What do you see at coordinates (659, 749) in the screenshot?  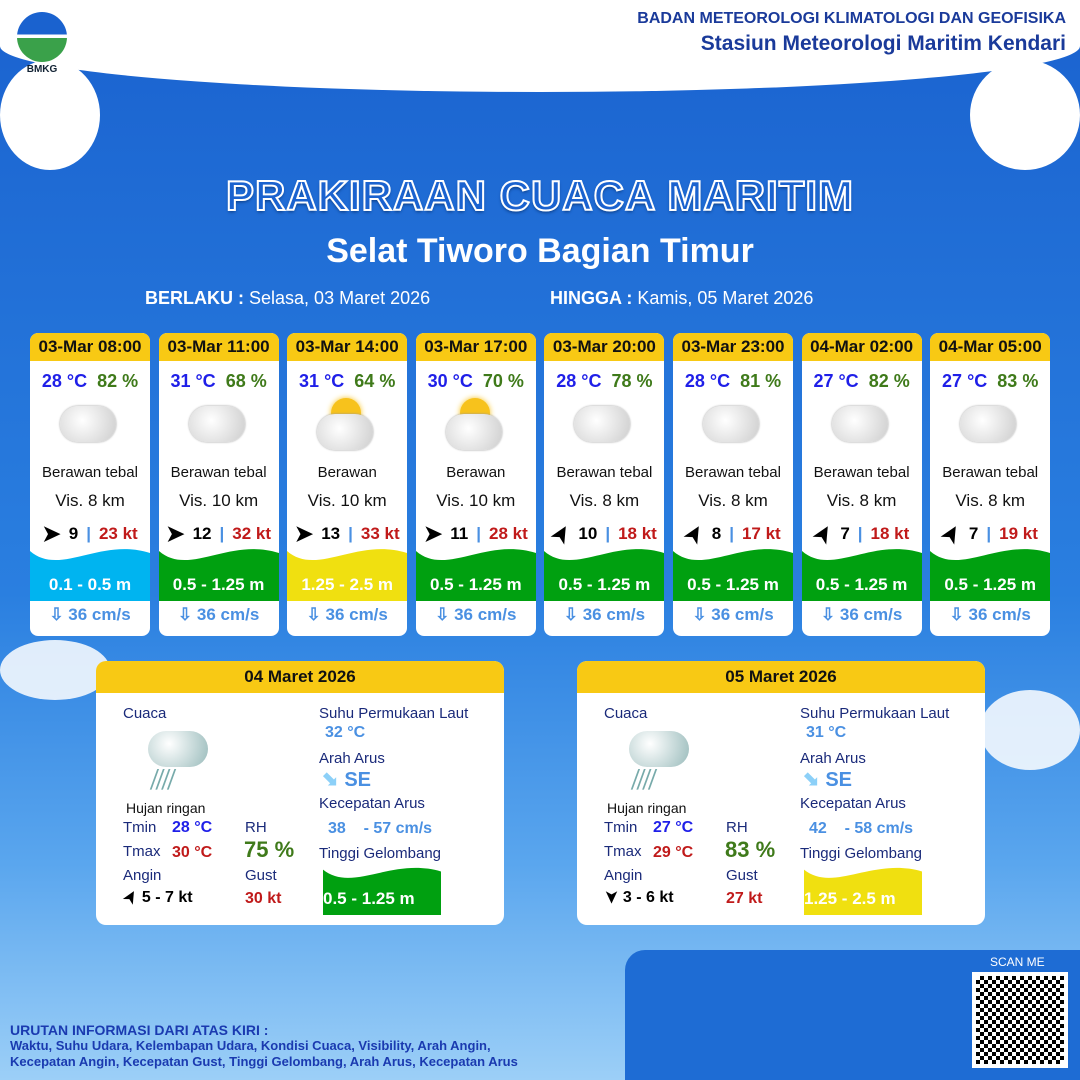 I see `light-rain-icon` at bounding box center [659, 749].